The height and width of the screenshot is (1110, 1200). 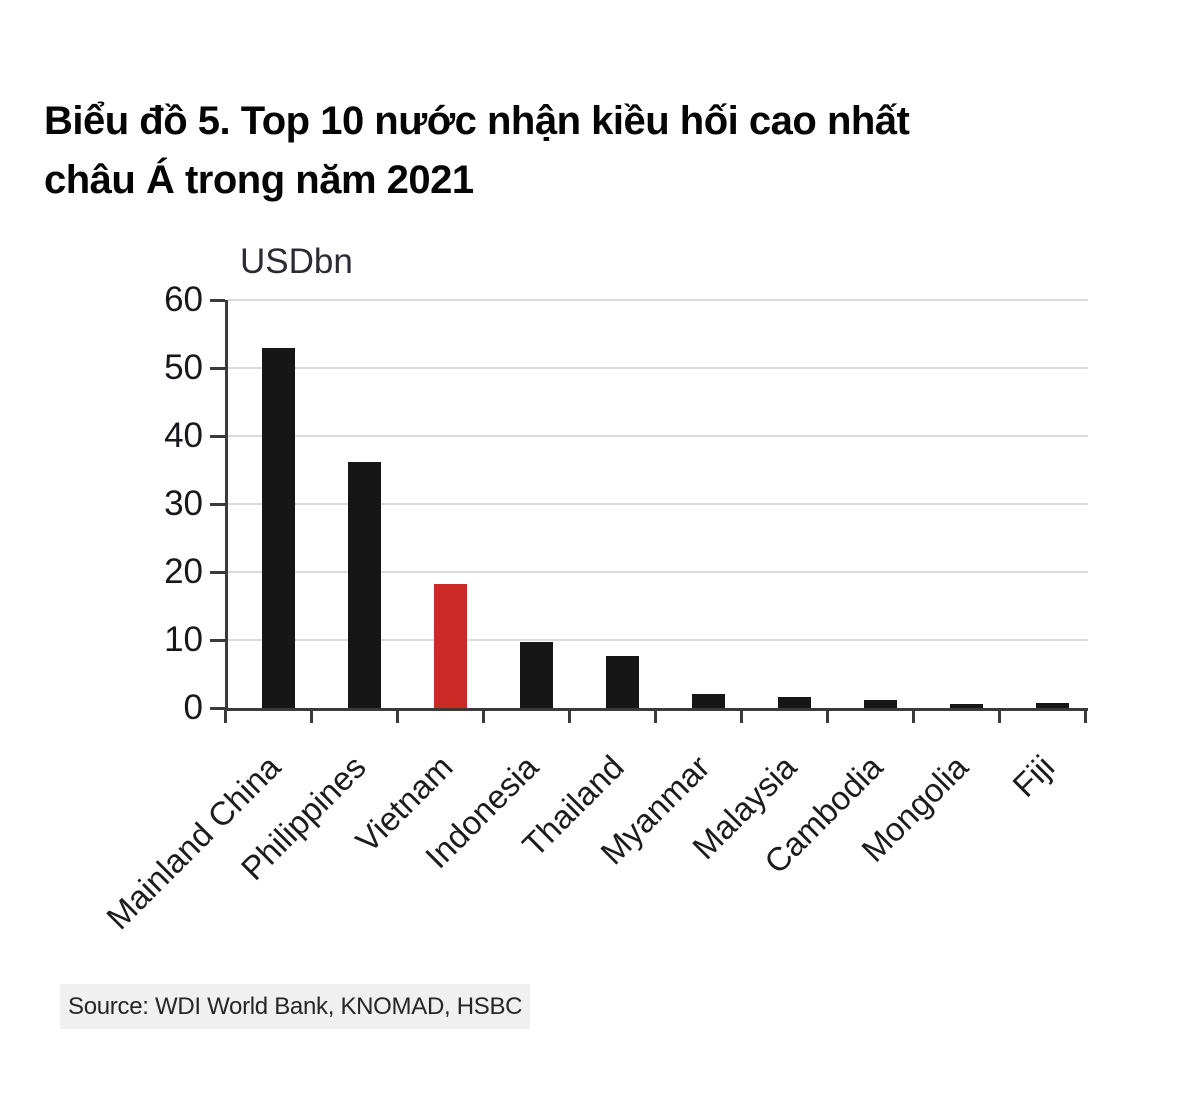 I want to click on bar-malaysia, so click(x=794, y=702).